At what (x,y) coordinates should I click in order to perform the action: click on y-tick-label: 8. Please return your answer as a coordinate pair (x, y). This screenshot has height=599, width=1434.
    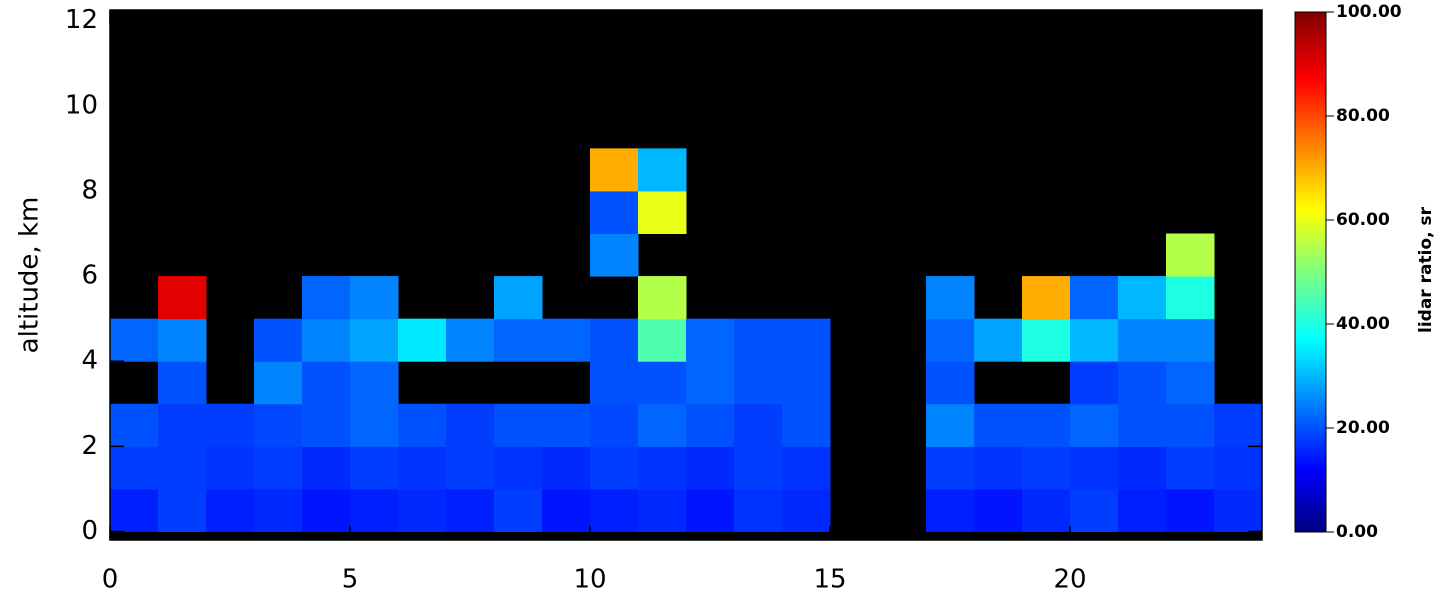
    Looking at the image, I should click on (89, 190).